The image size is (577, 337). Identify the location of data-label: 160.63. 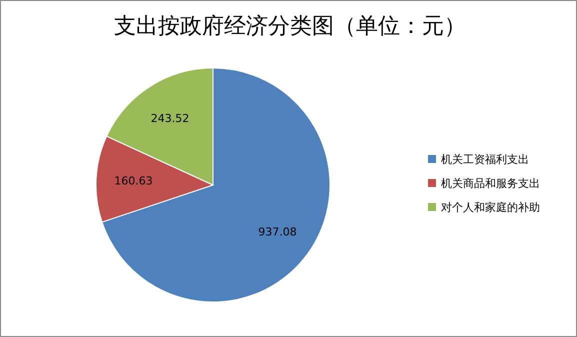
(133, 181).